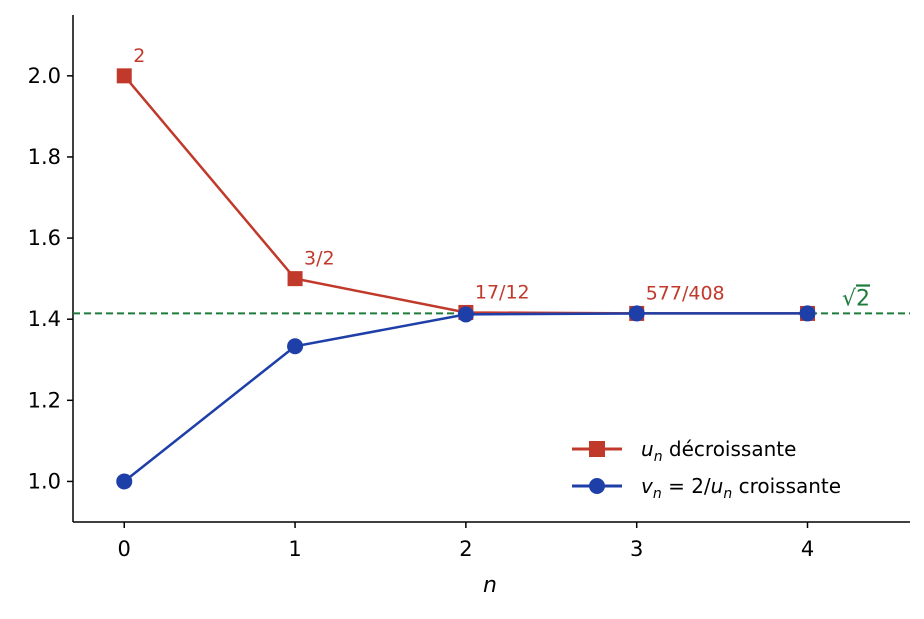  Describe the element at coordinates (465, 549) in the screenshot. I see `x-tick-label: 2` at that location.